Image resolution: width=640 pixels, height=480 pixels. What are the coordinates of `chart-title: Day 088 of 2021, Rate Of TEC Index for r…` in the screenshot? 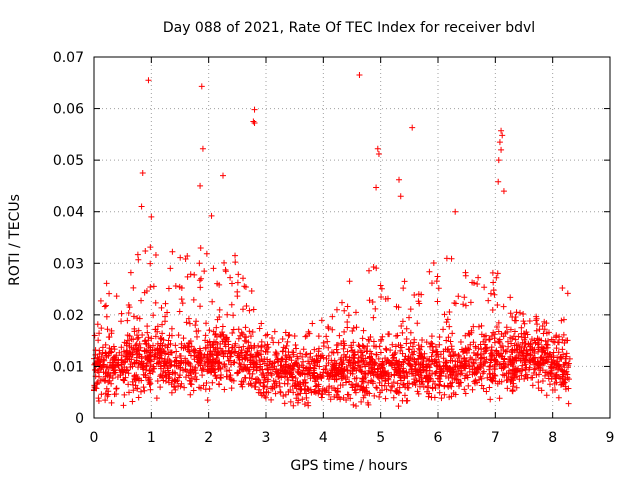 It's located at (349, 28).